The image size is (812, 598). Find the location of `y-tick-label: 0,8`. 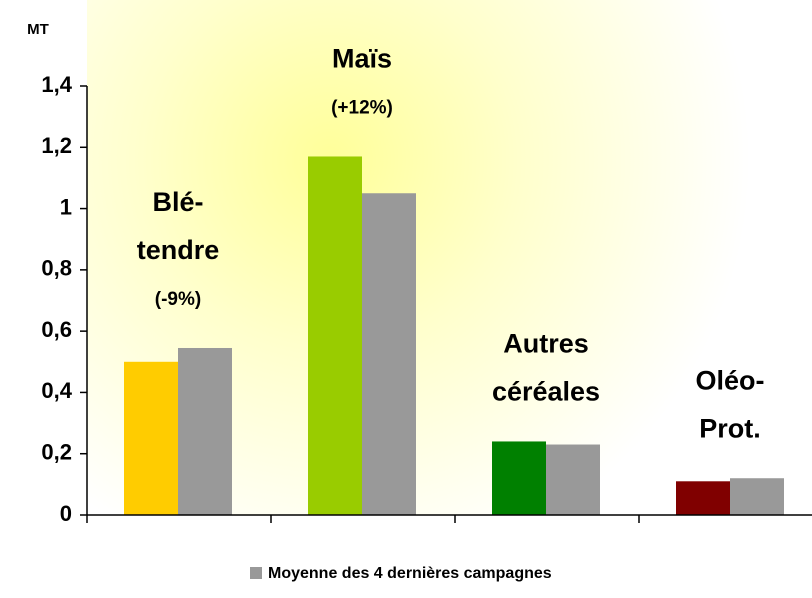

y-tick-label: 0,8 is located at coordinates (56, 268).